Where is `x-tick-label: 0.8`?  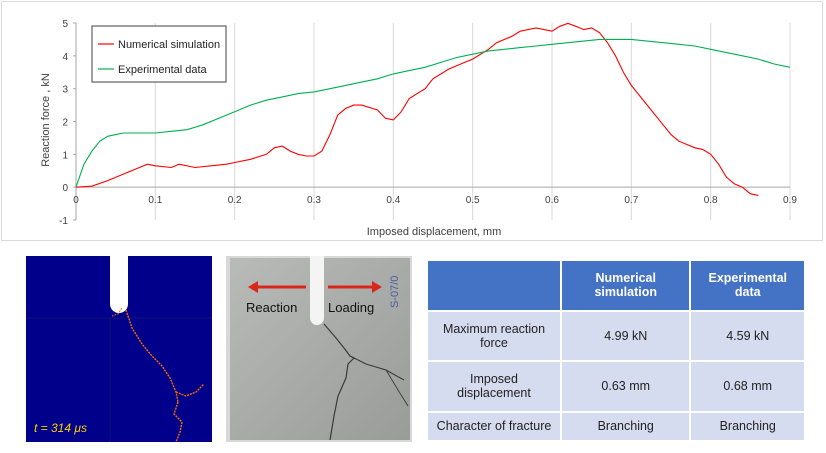
x-tick-label: 0.8 is located at coordinates (711, 200).